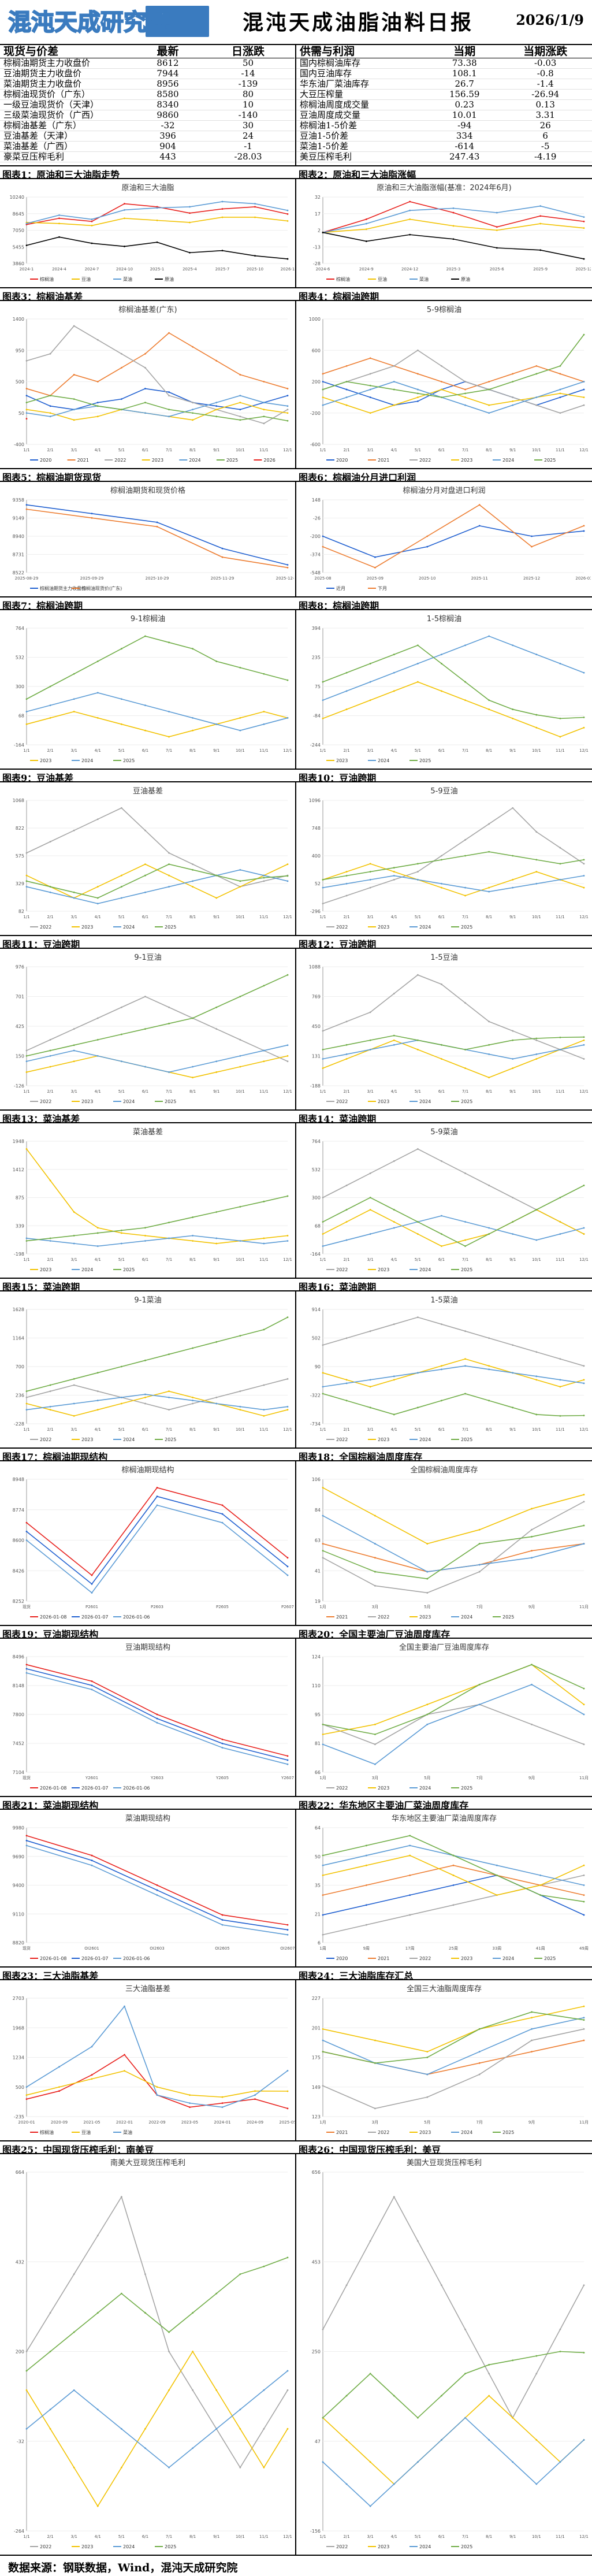 Image resolution: width=592 pixels, height=2576 pixels. What do you see at coordinates (464, 84) in the screenshot?
I see `row-value: 26.7` at bounding box center [464, 84].